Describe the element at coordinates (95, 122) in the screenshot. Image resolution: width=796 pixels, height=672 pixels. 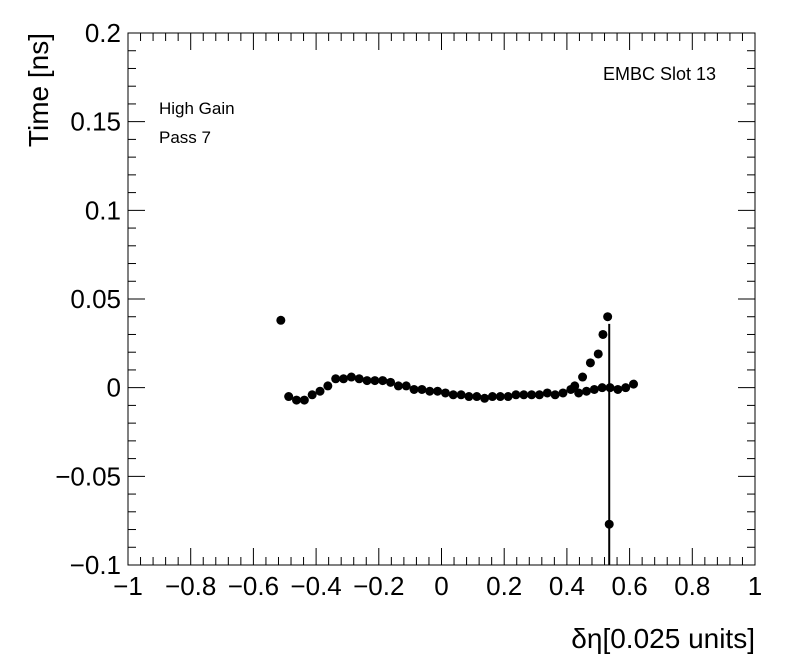
I see `y-tick-label: 0.15` at that location.